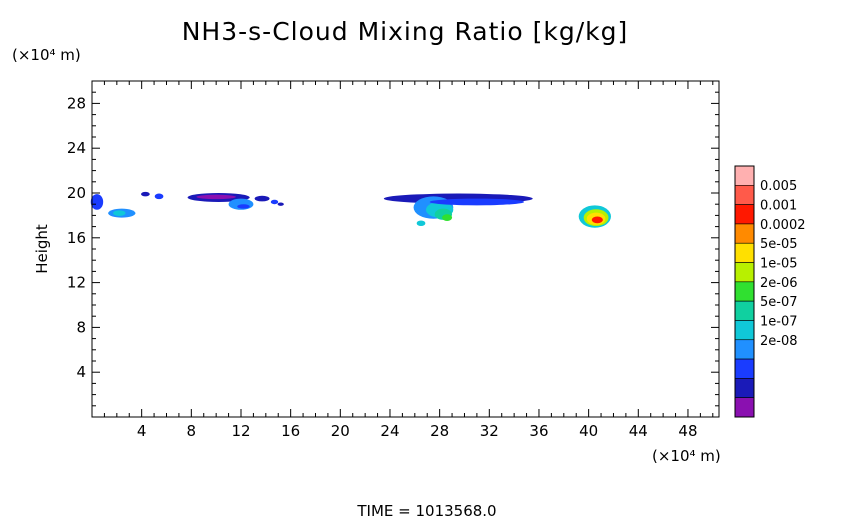 The width and height of the screenshot is (854, 519). Describe the element at coordinates (76, 283) in the screenshot. I see `y-tick-label: 12` at that location.